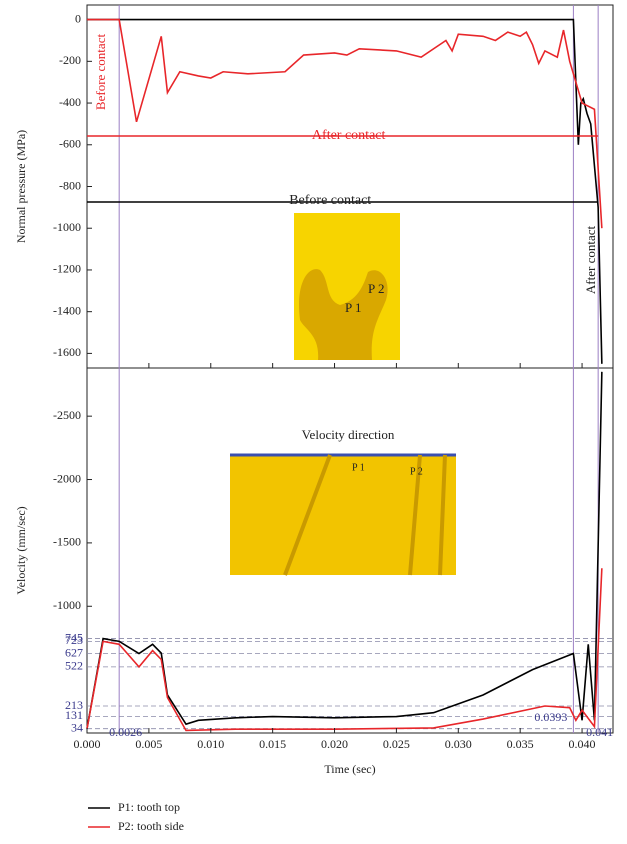 The image size is (627, 844). Describe the element at coordinates (348, 434) in the screenshot. I see `inset-title: Velocity direction` at that location.